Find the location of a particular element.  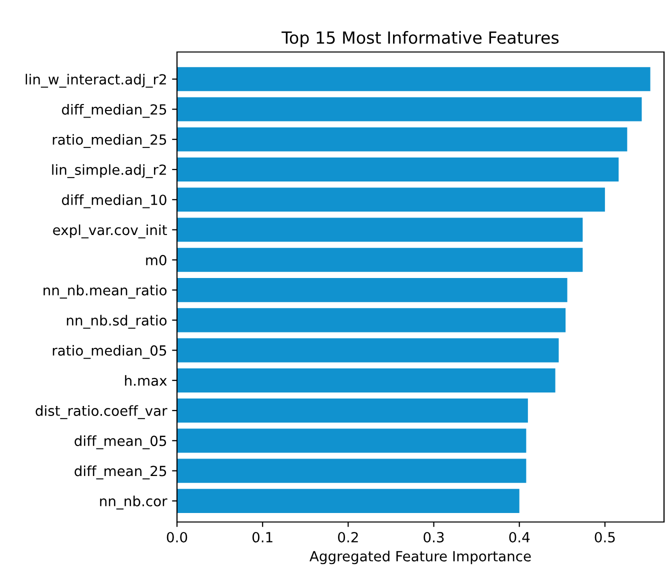

x-tick-label: 0.2 is located at coordinates (348, 537).